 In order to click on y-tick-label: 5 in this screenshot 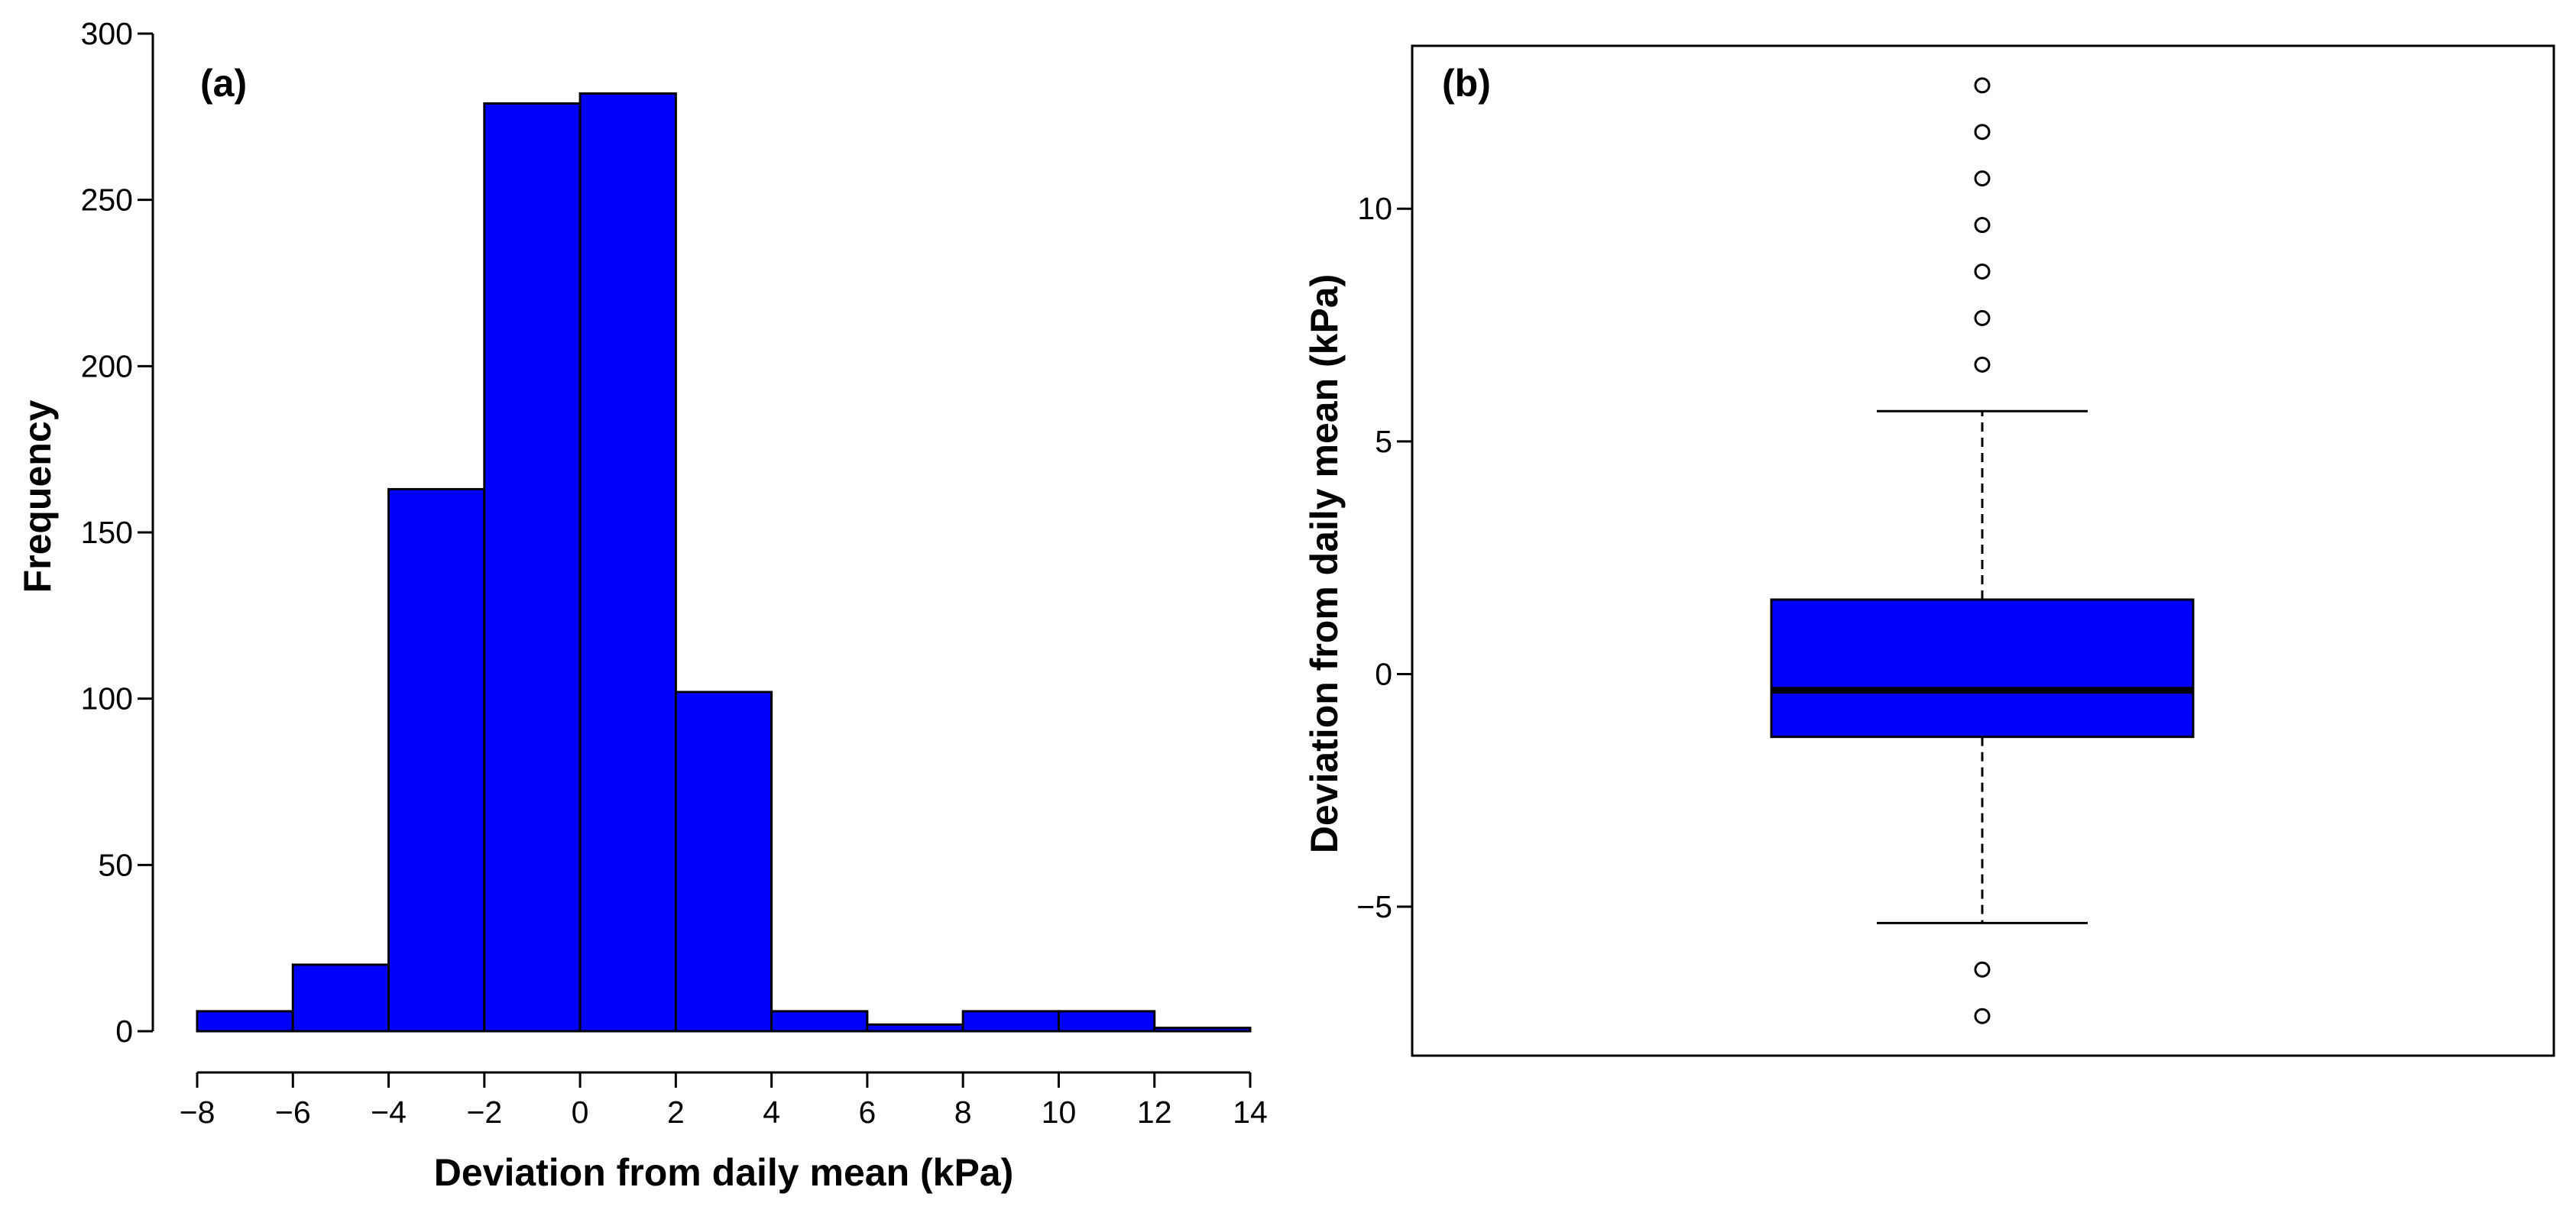, I will do `click(1384, 441)`.